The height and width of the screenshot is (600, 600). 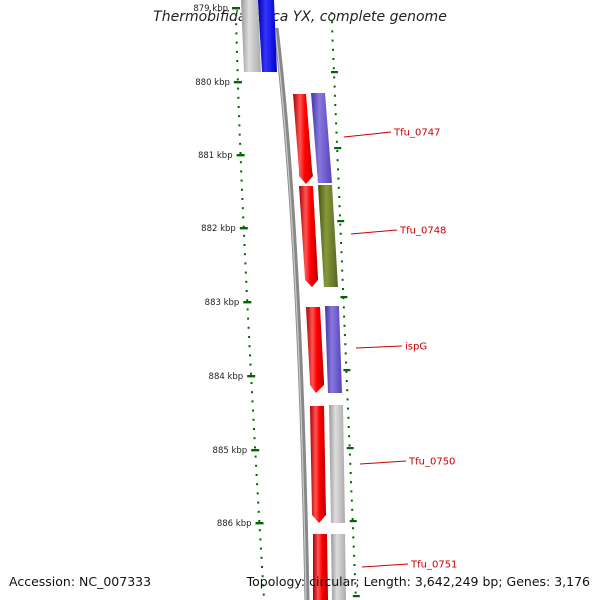 What do you see at coordinates (400, 349) in the screenshot?
I see `gene-labels: Tfu_0747 Tfu_0748 ispG Tfu_0750 Tfu_0751` at bounding box center [400, 349].